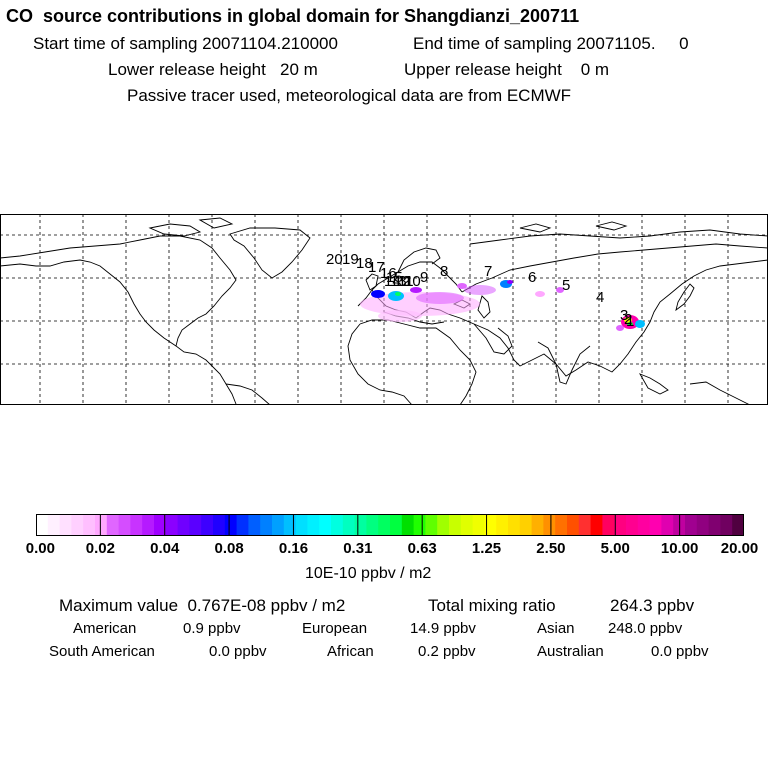 This screenshot has height=768, width=768. What do you see at coordinates (600, 297) in the screenshot?
I see `traj-label: 4` at bounding box center [600, 297].